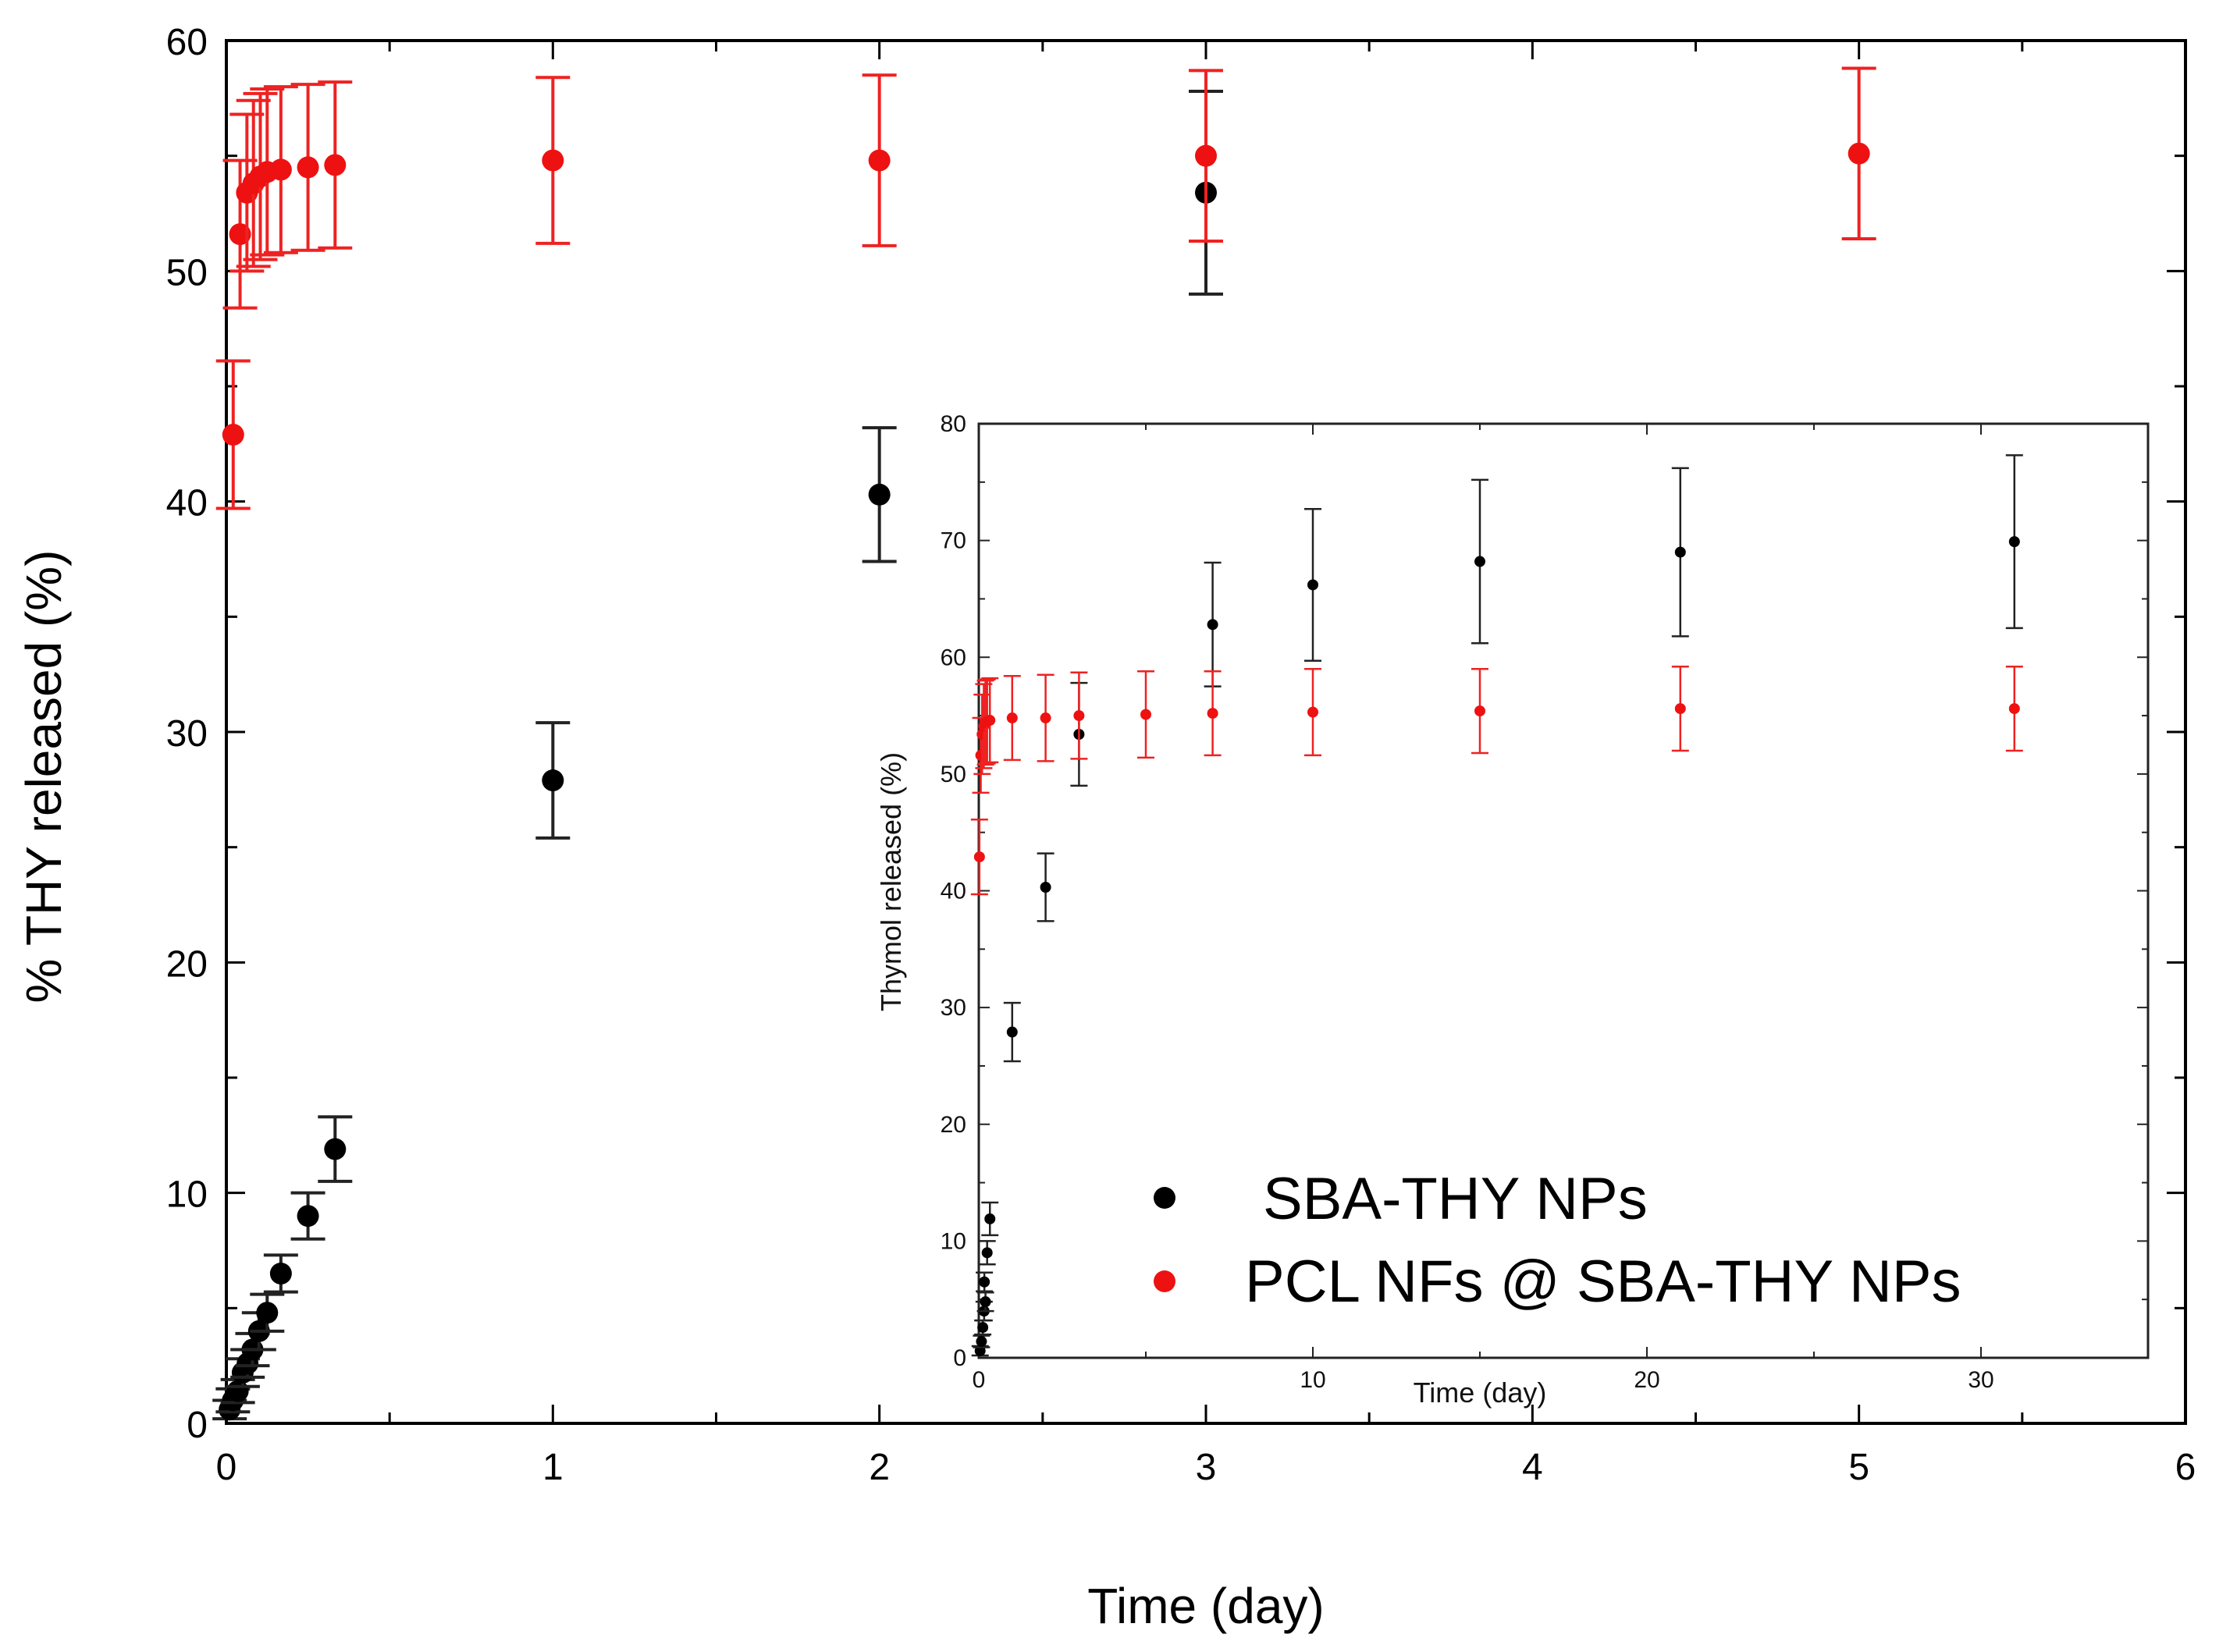 Image resolution: width=2237 pixels, height=1652 pixels. Describe the element at coordinates (953, 775) in the screenshot. I see `inset-ytick-label: 50` at that location.